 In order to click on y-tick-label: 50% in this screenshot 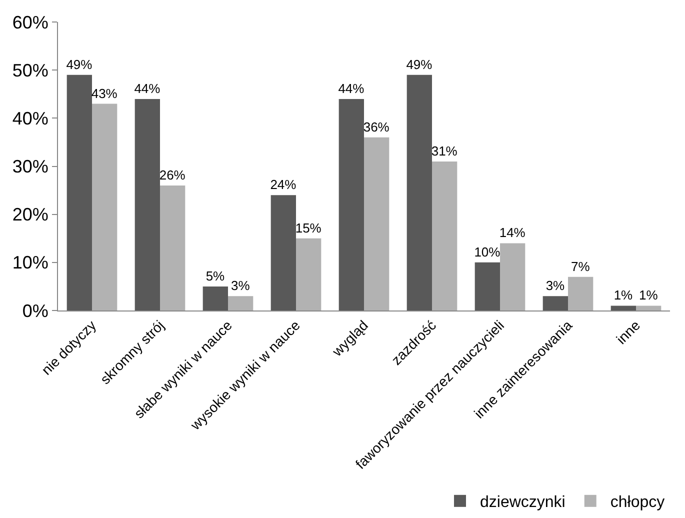, I will do `click(30, 70)`.